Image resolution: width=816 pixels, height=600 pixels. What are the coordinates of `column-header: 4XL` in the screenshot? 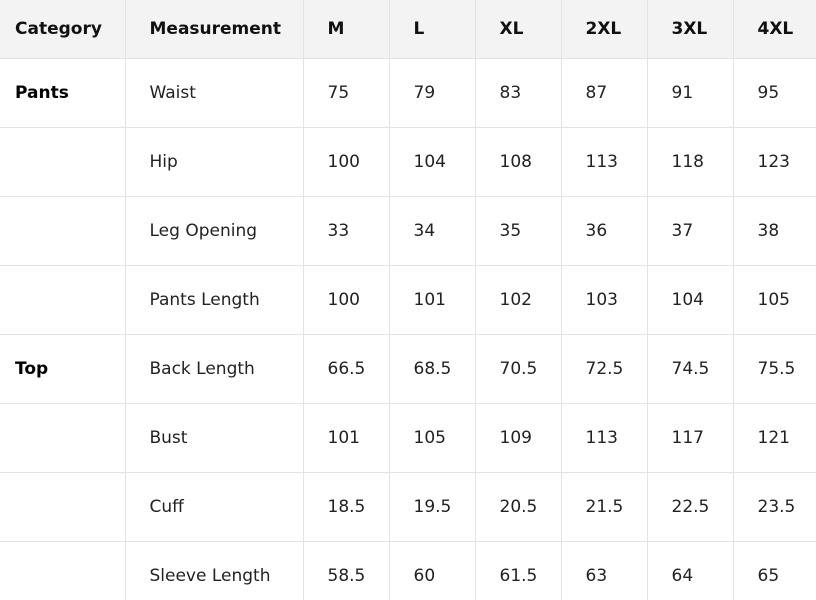 It's located at (774, 29).